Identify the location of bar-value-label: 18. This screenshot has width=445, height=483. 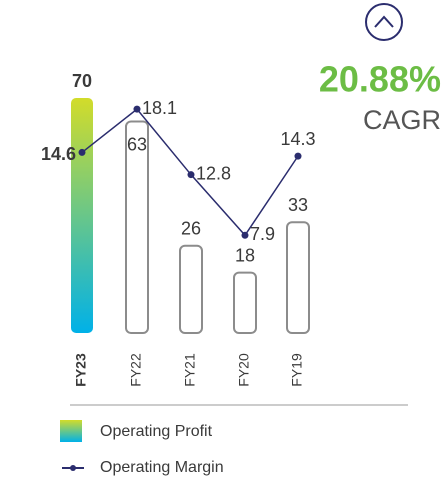
(245, 255).